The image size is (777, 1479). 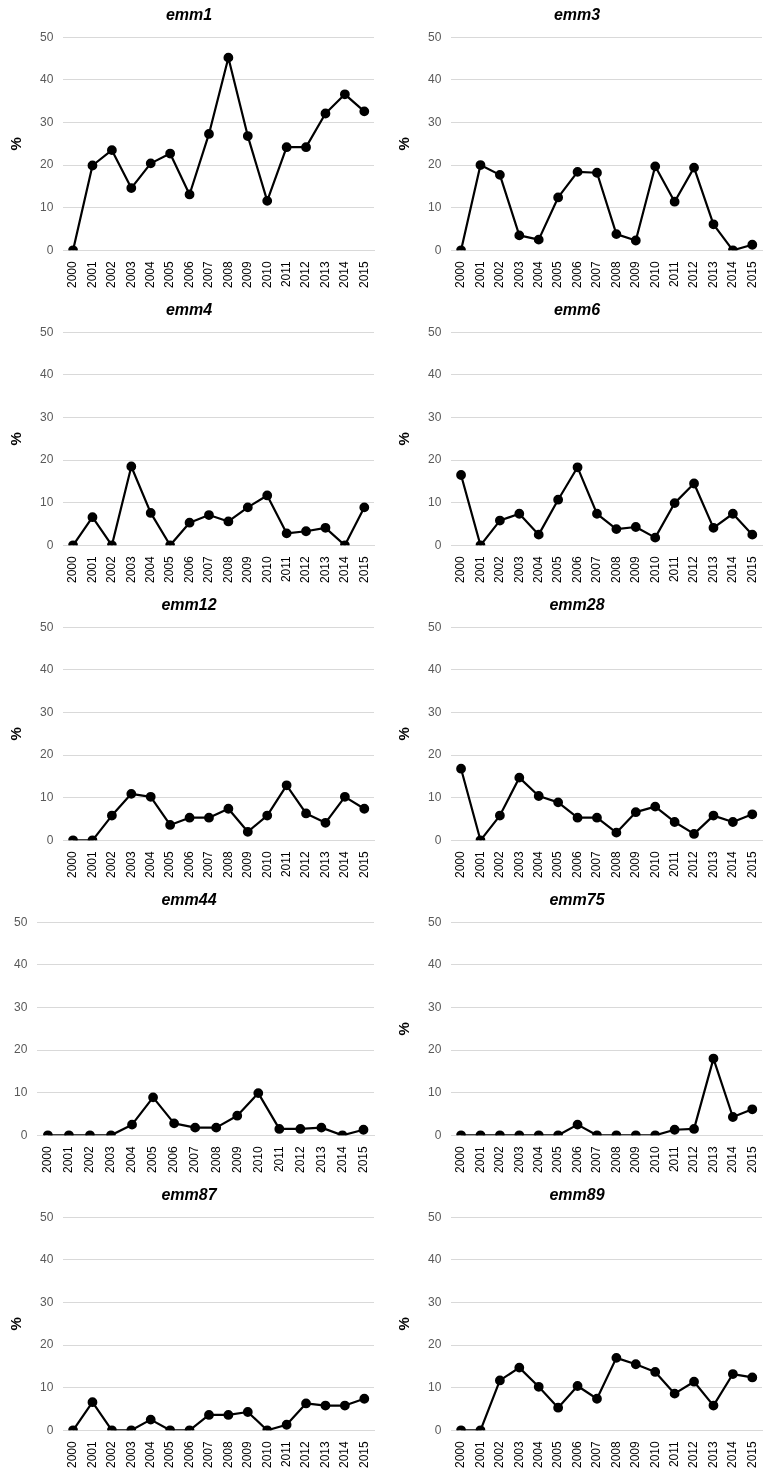 What do you see at coordinates (189, 1195) in the screenshot?
I see `chart-title: emm87` at bounding box center [189, 1195].